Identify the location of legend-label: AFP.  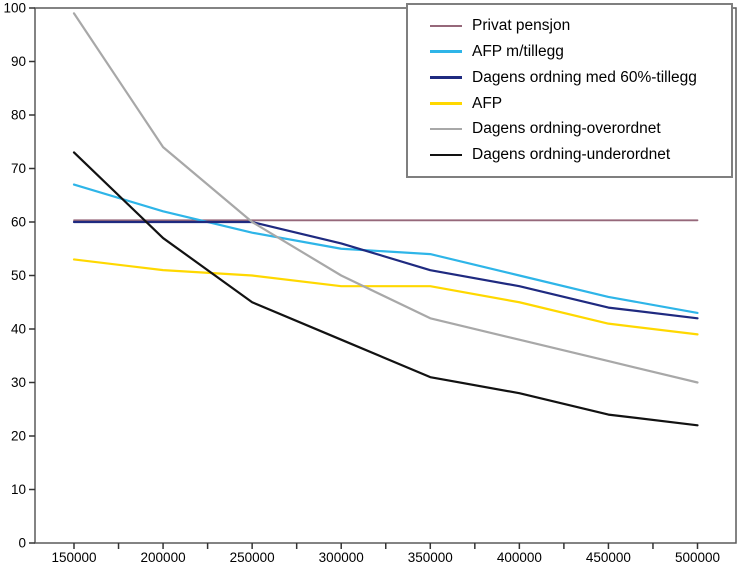
(487, 103).